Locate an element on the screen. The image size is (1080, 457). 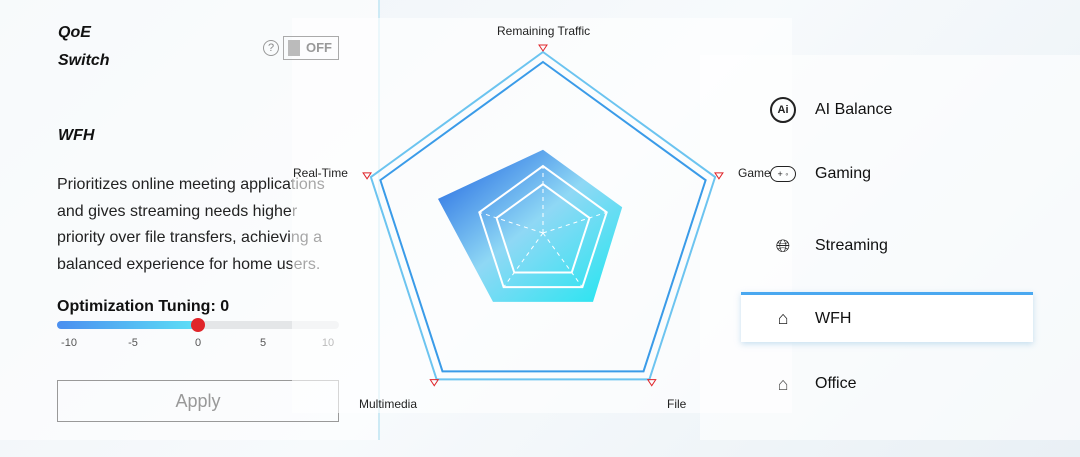
home-office-icon: ⌂ is located at coordinates (783, 383).